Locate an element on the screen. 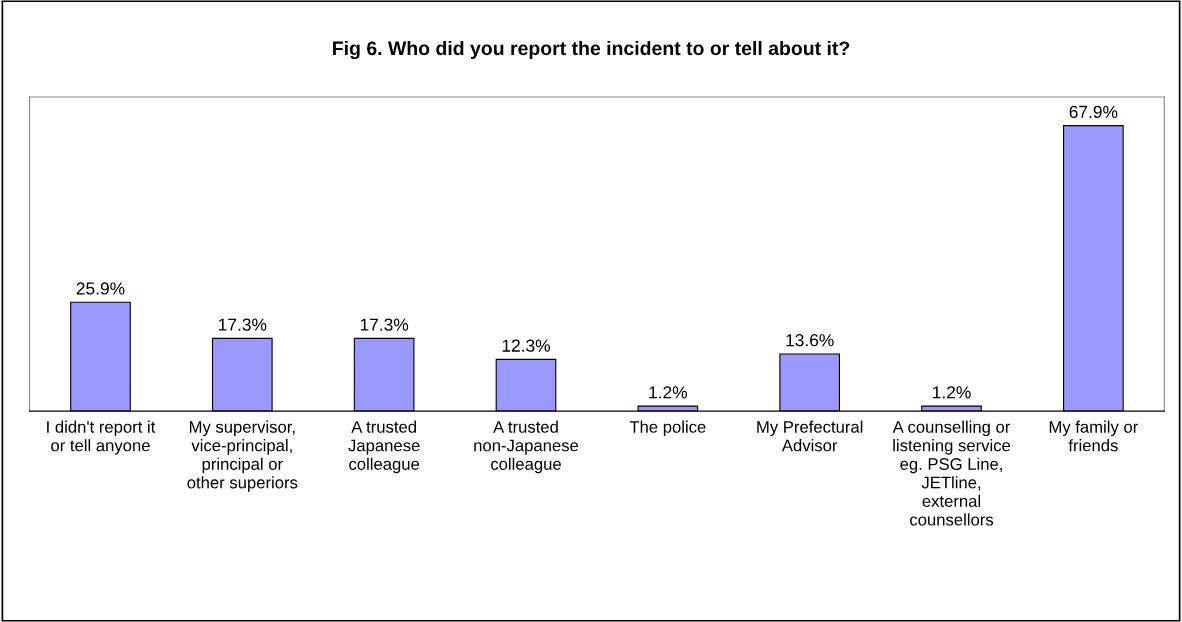 The height and width of the screenshot is (622, 1182). x-tick-label: A trusted non-Japanese colleague is located at coordinates (526, 447).